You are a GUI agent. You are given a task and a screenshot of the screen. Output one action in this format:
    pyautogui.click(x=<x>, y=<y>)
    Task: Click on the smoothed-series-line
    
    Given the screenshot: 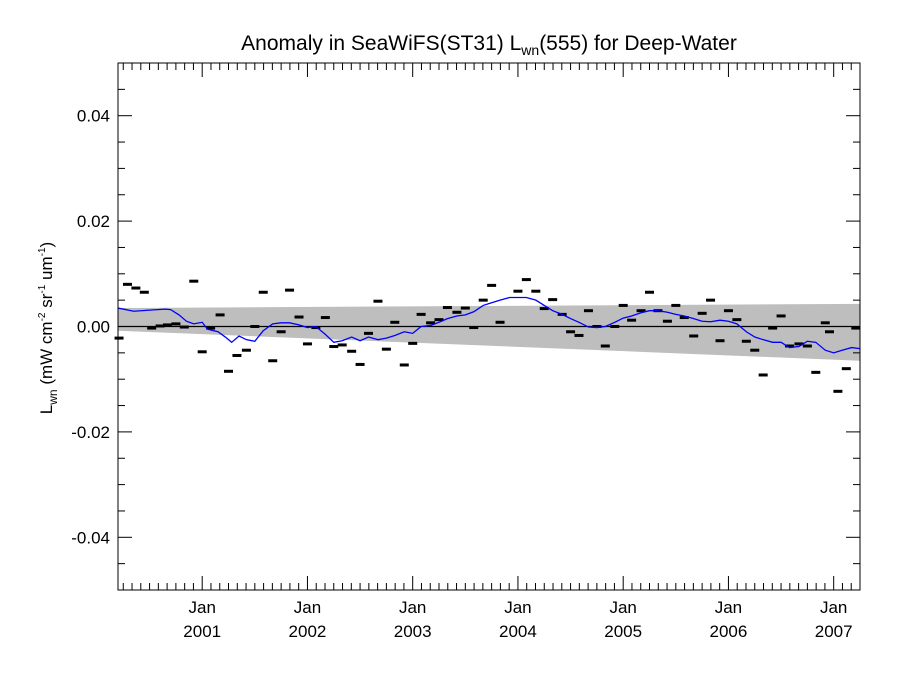 What is the action you would take?
    pyautogui.click(x=489, y=325)
    